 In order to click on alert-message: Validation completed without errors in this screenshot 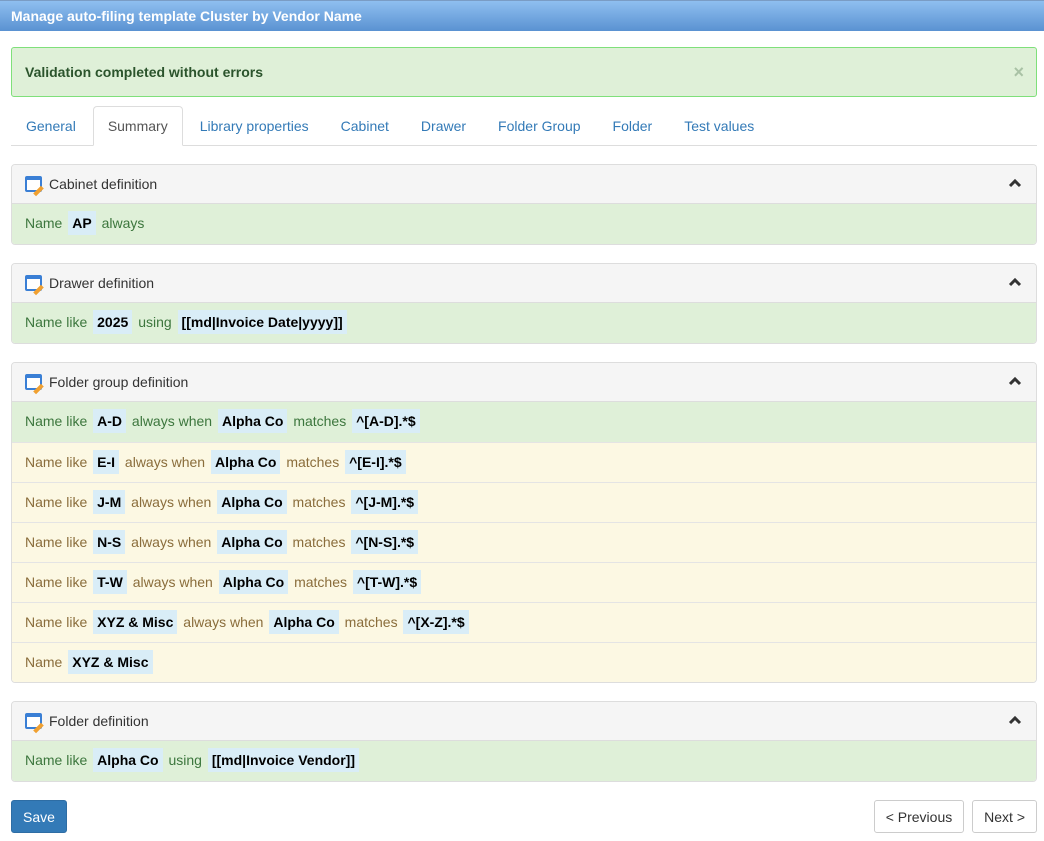, I will do `click(144, 72)`.